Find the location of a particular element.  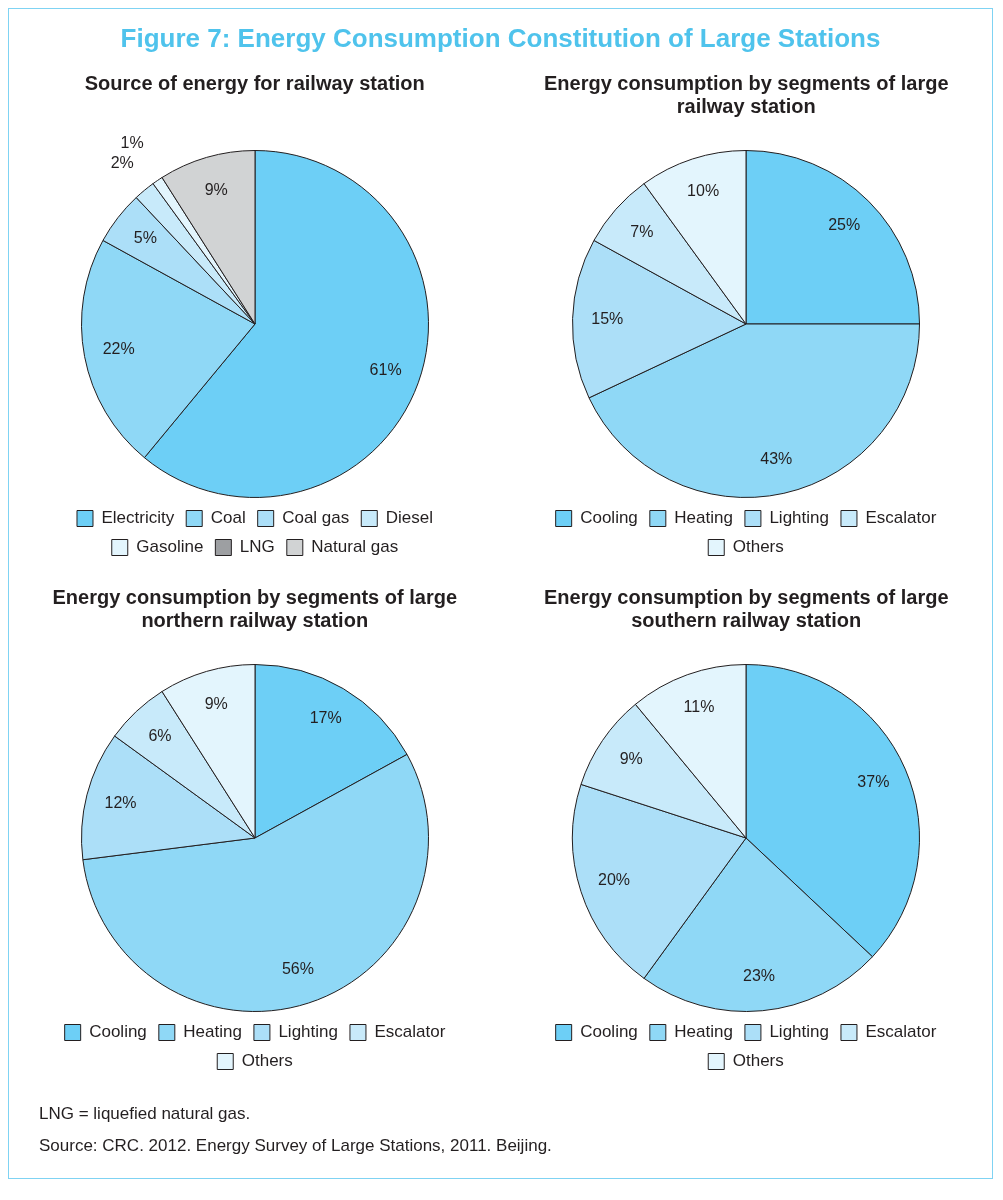

data-label: 17% is located at coordinates (325, 717).